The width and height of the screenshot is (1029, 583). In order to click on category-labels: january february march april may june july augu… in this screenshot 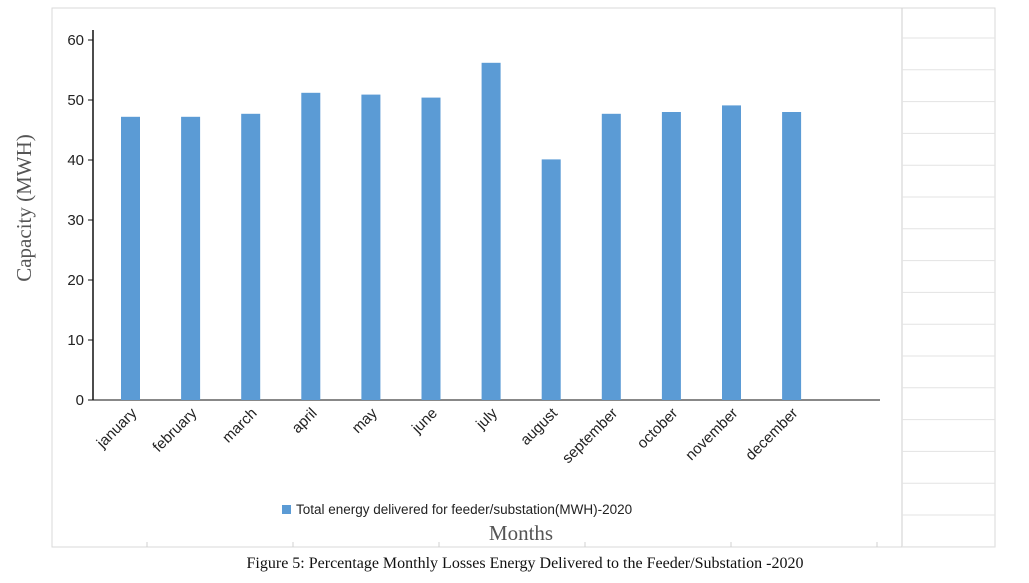, I will do `click(447, 435)`.